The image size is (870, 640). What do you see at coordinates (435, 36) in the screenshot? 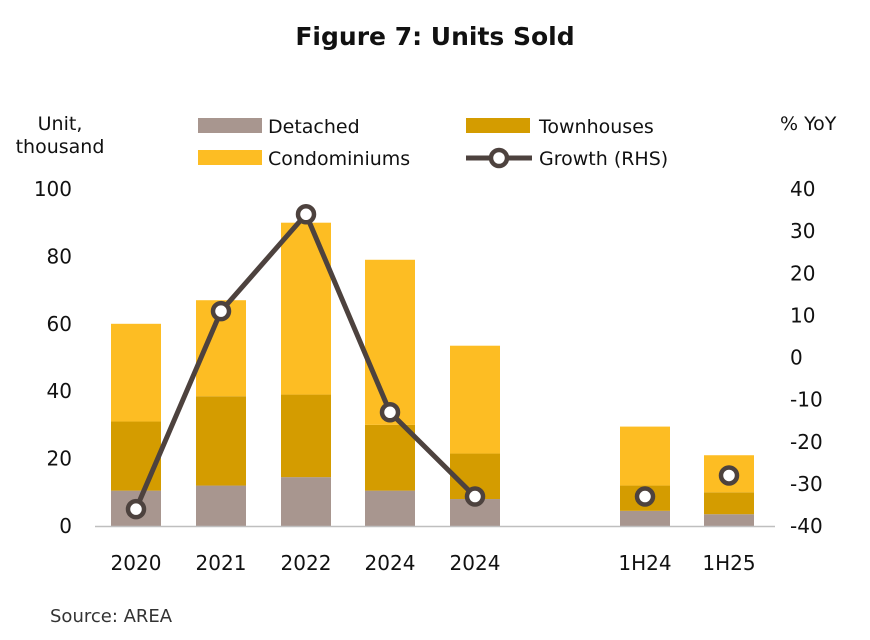
I see `chart-title: Figure 7: Units Sold` at bounding box center [435, 36].